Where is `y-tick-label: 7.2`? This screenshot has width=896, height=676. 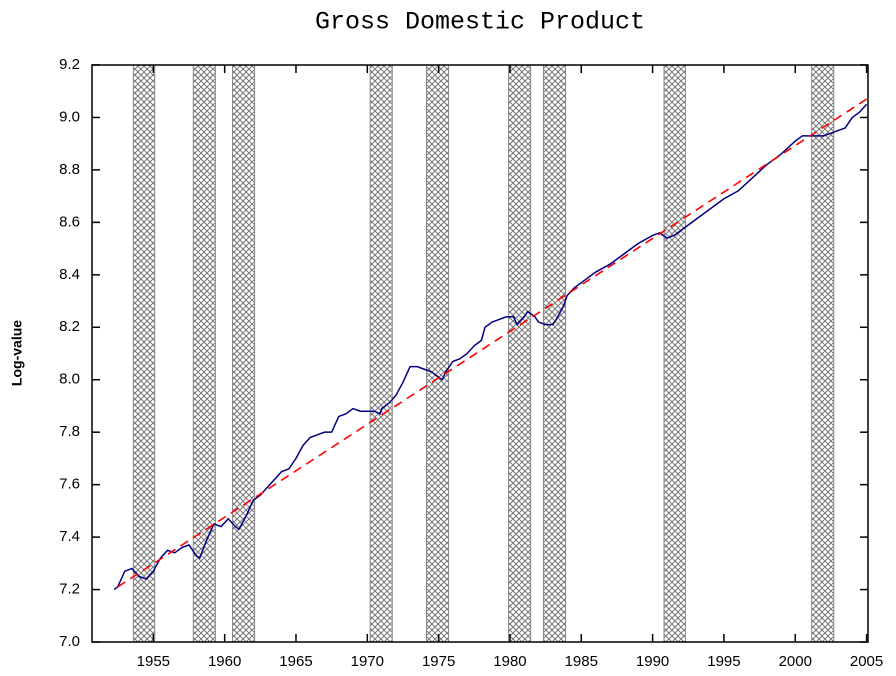
y-tick-label: 7.2 is located at coordinates (69, 589).